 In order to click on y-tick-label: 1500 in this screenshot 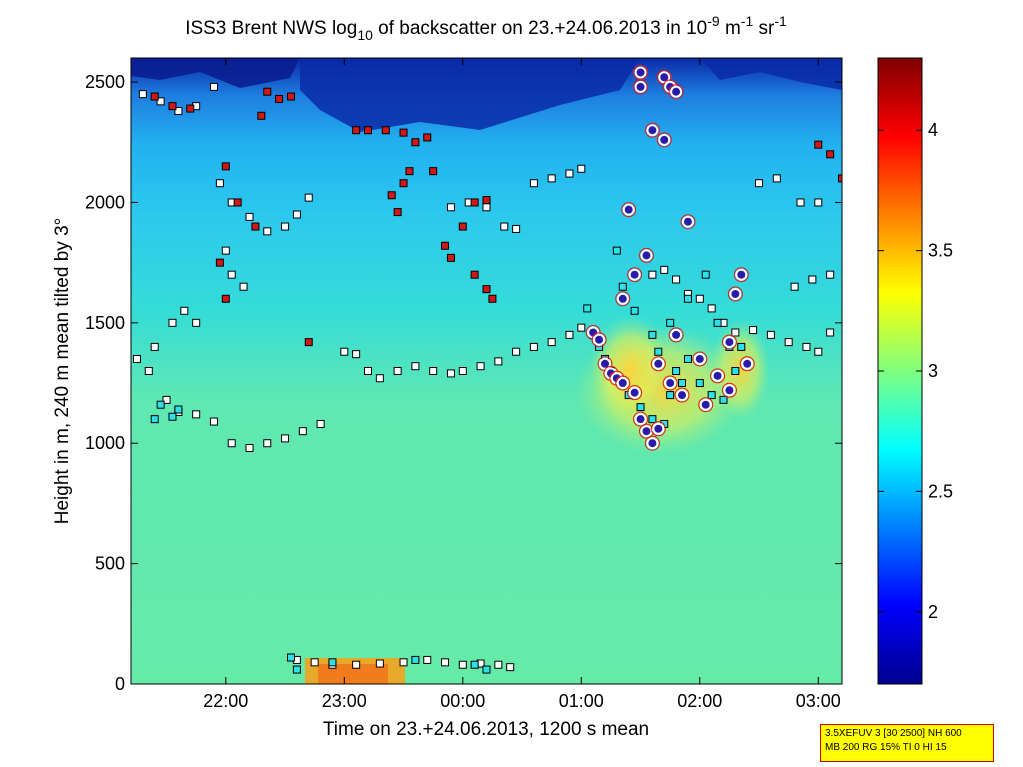, I will do `click(105, 323)`.